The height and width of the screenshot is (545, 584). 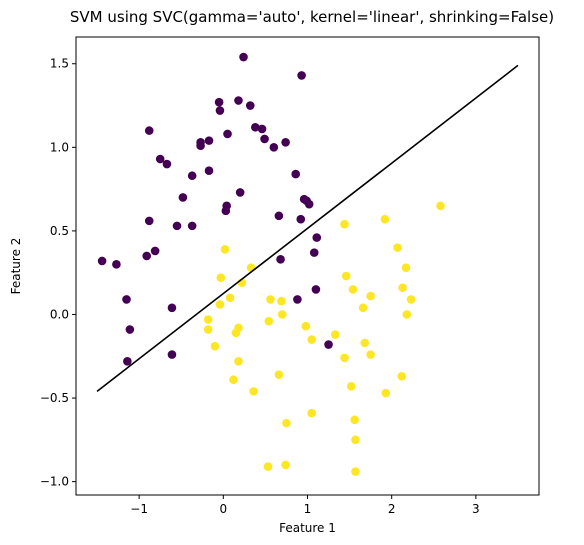 I want to click on y-axis-label: Feature 2, so click(x=16, y=266).